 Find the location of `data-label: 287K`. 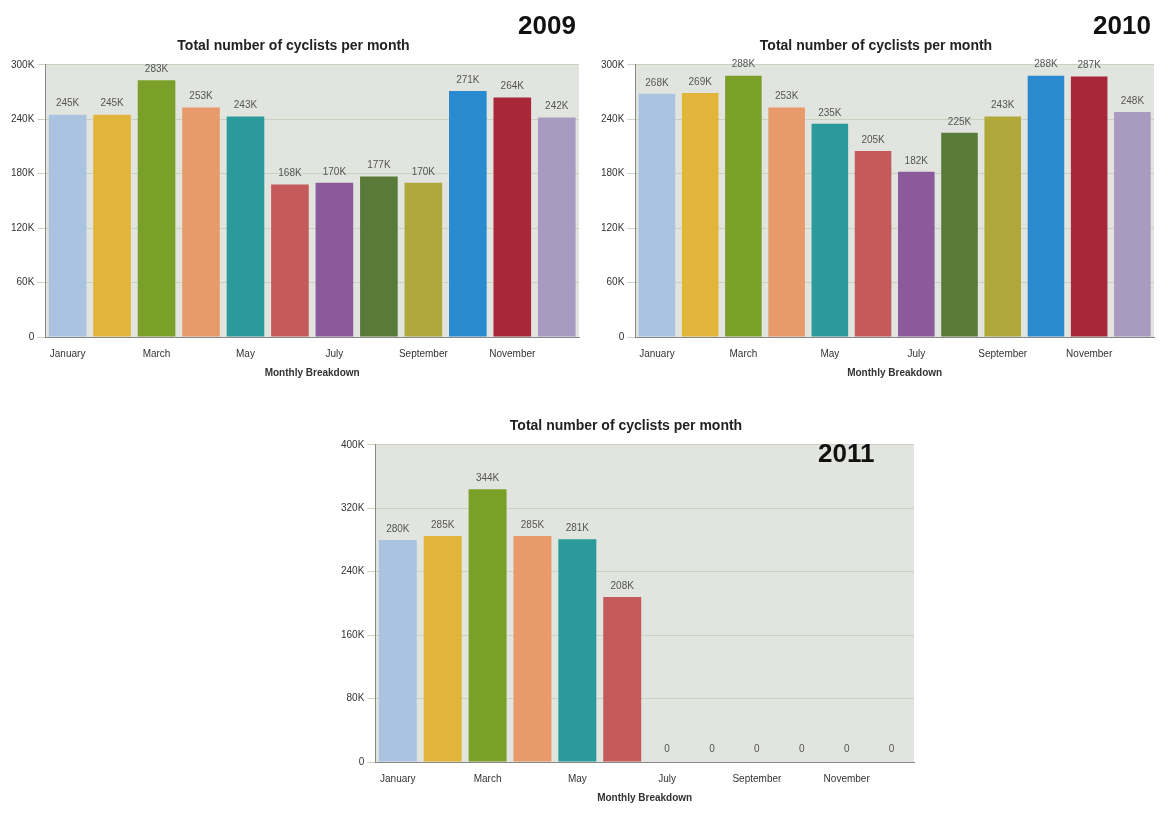

data-label: 287K is located at coordinates (1089, 65).